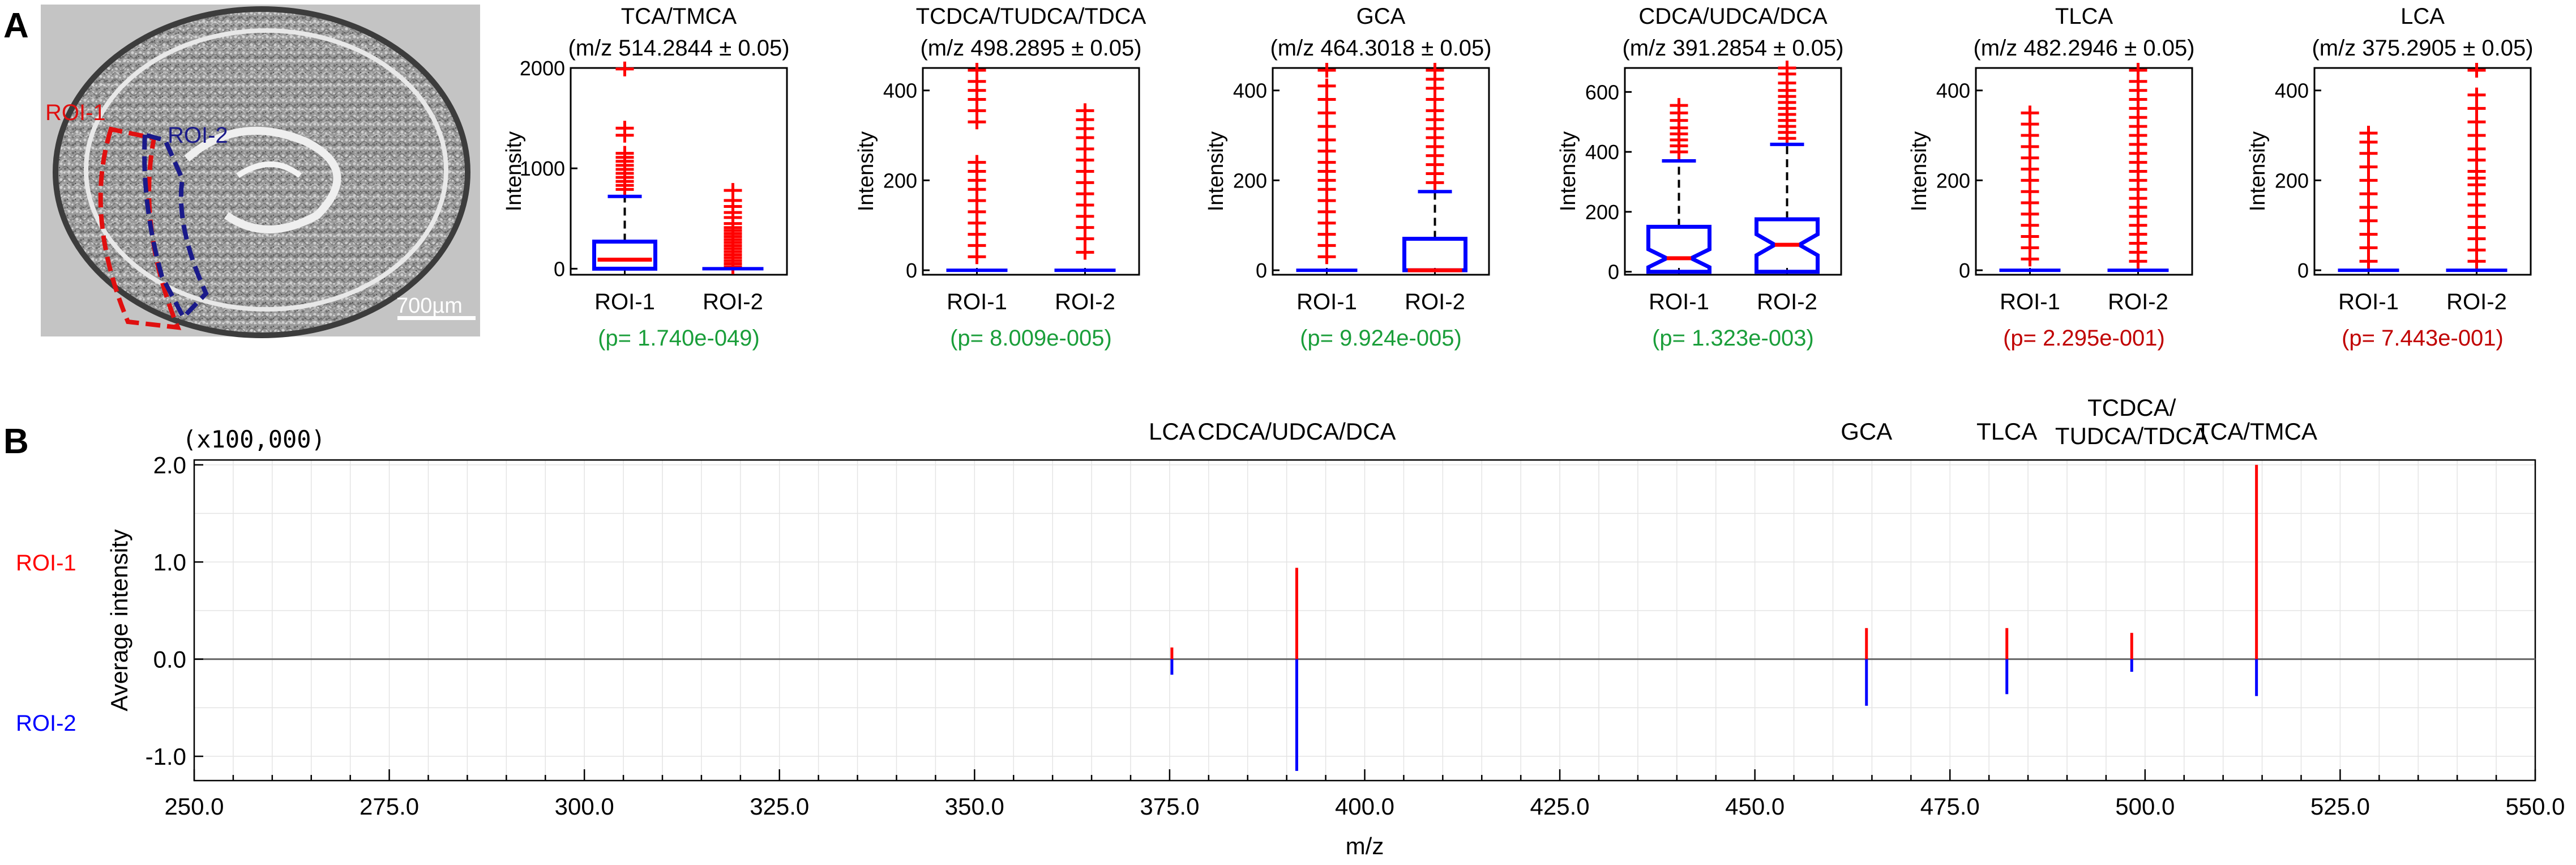  Describe the element at coordinates (584, 806) in the screenshot. I see `x-tick-label: 300.0` at that location.